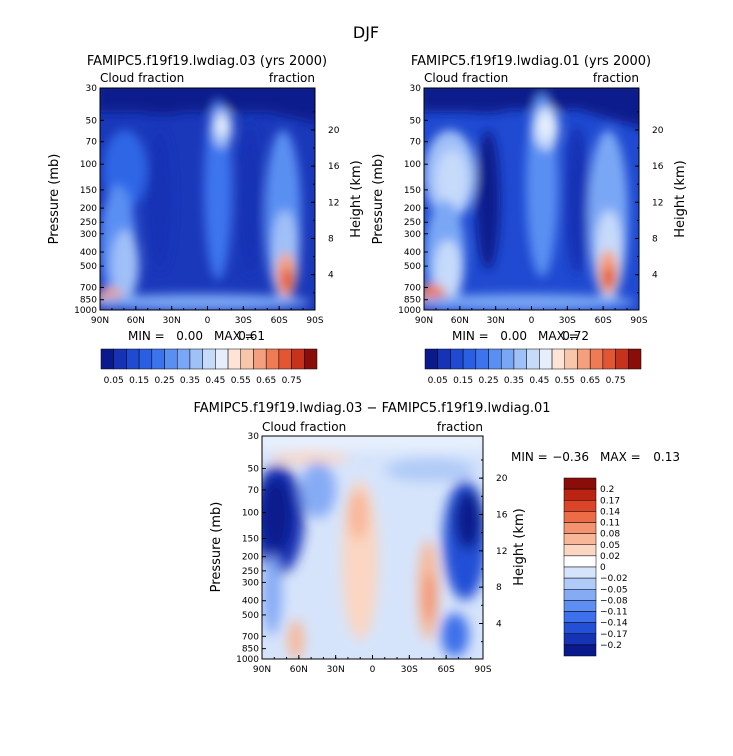 This screenshot has height=756, width=733. Describe the element at coordinates (296, 639) in the screenshot. I see `panel-3-nh-surface-positive` at that location.